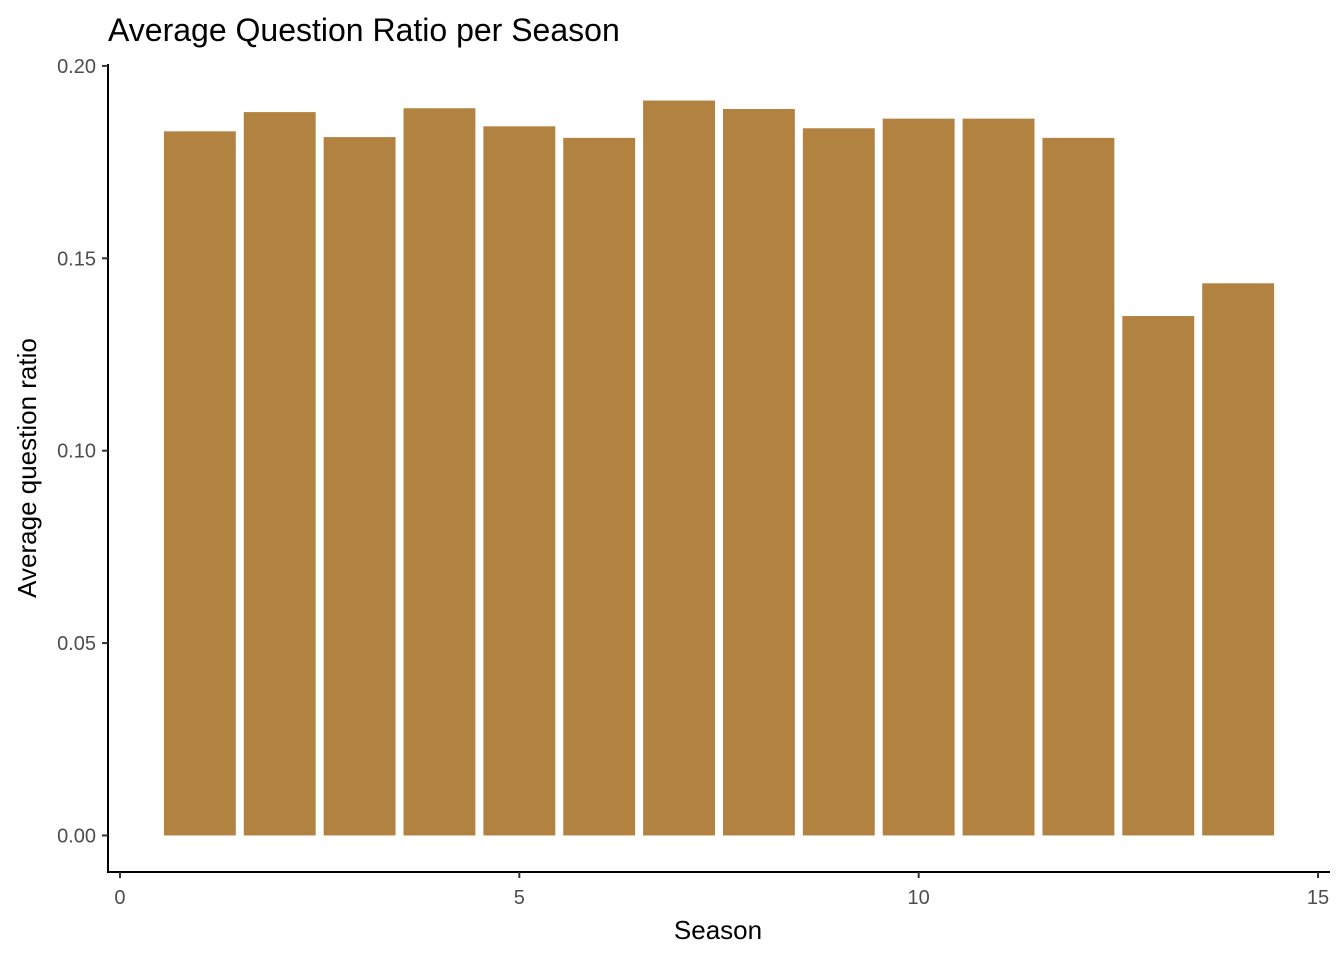 This screenshot has width=1344, height=965. What do you see at coordinates (76, 67) in the screenshot?
I see `y-tick-label: 0.20` at bounding box center [76, 67].